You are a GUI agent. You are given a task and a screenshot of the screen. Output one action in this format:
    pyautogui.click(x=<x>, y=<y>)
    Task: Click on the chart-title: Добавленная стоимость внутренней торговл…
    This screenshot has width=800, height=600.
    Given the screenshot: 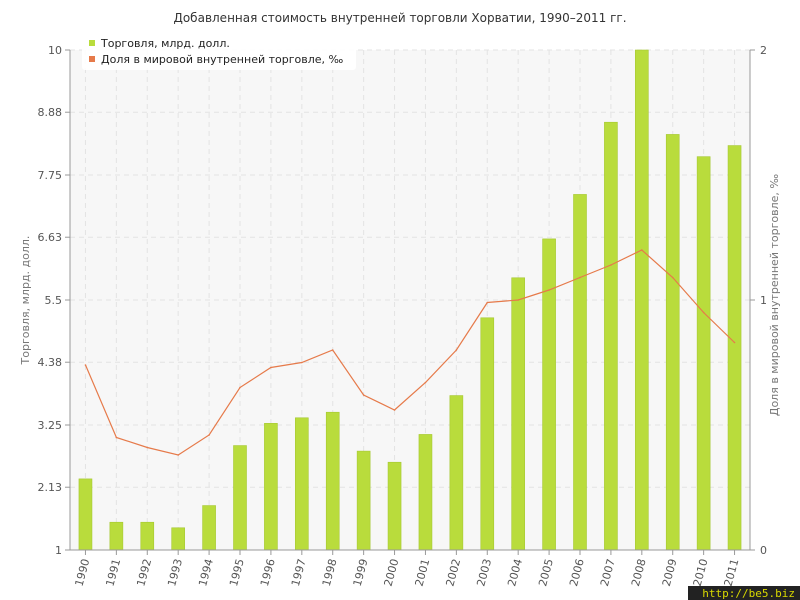 What is the action you would take?
    pyautogui.click(x=399, y=18)
    